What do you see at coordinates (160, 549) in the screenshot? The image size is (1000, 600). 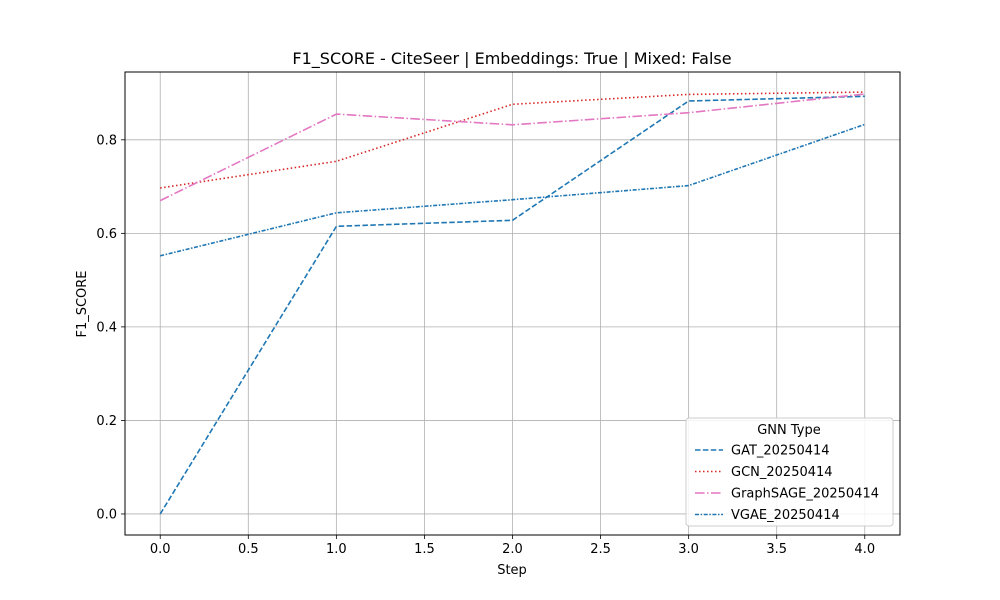 I see `x-tick-label: 0.0` at bounding box center [160, 549].